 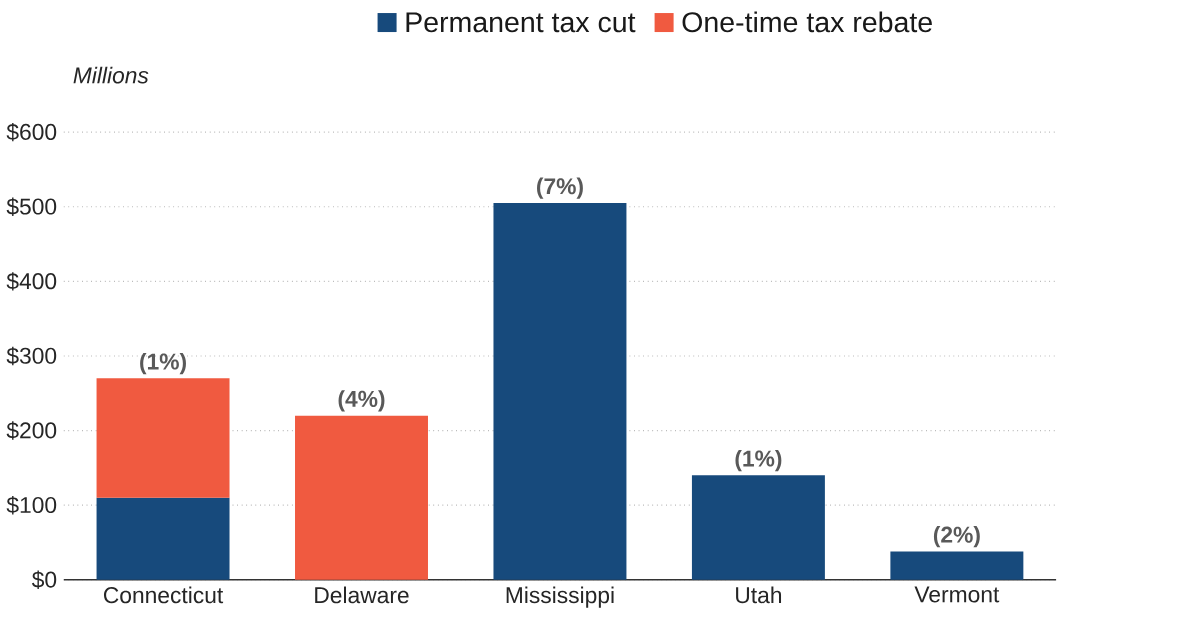 I want to click on y-axis-title: Millions, so click(x=111, y=75).